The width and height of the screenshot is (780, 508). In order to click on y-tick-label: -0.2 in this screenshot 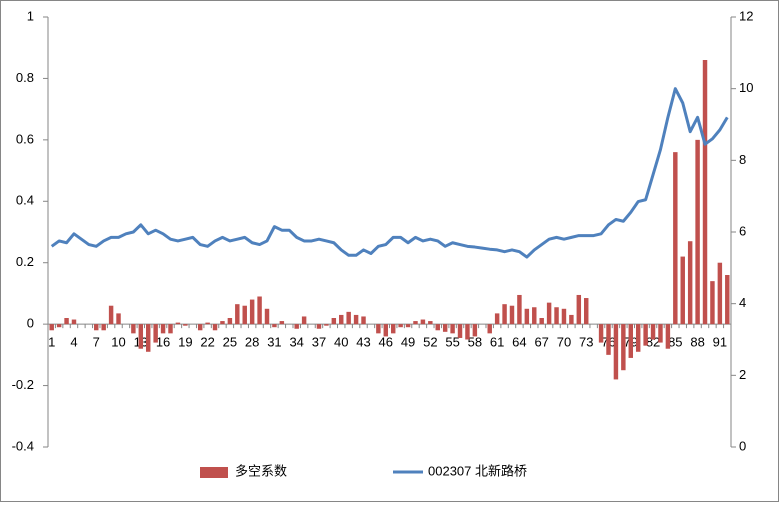, I will do `click(23, 384)`.